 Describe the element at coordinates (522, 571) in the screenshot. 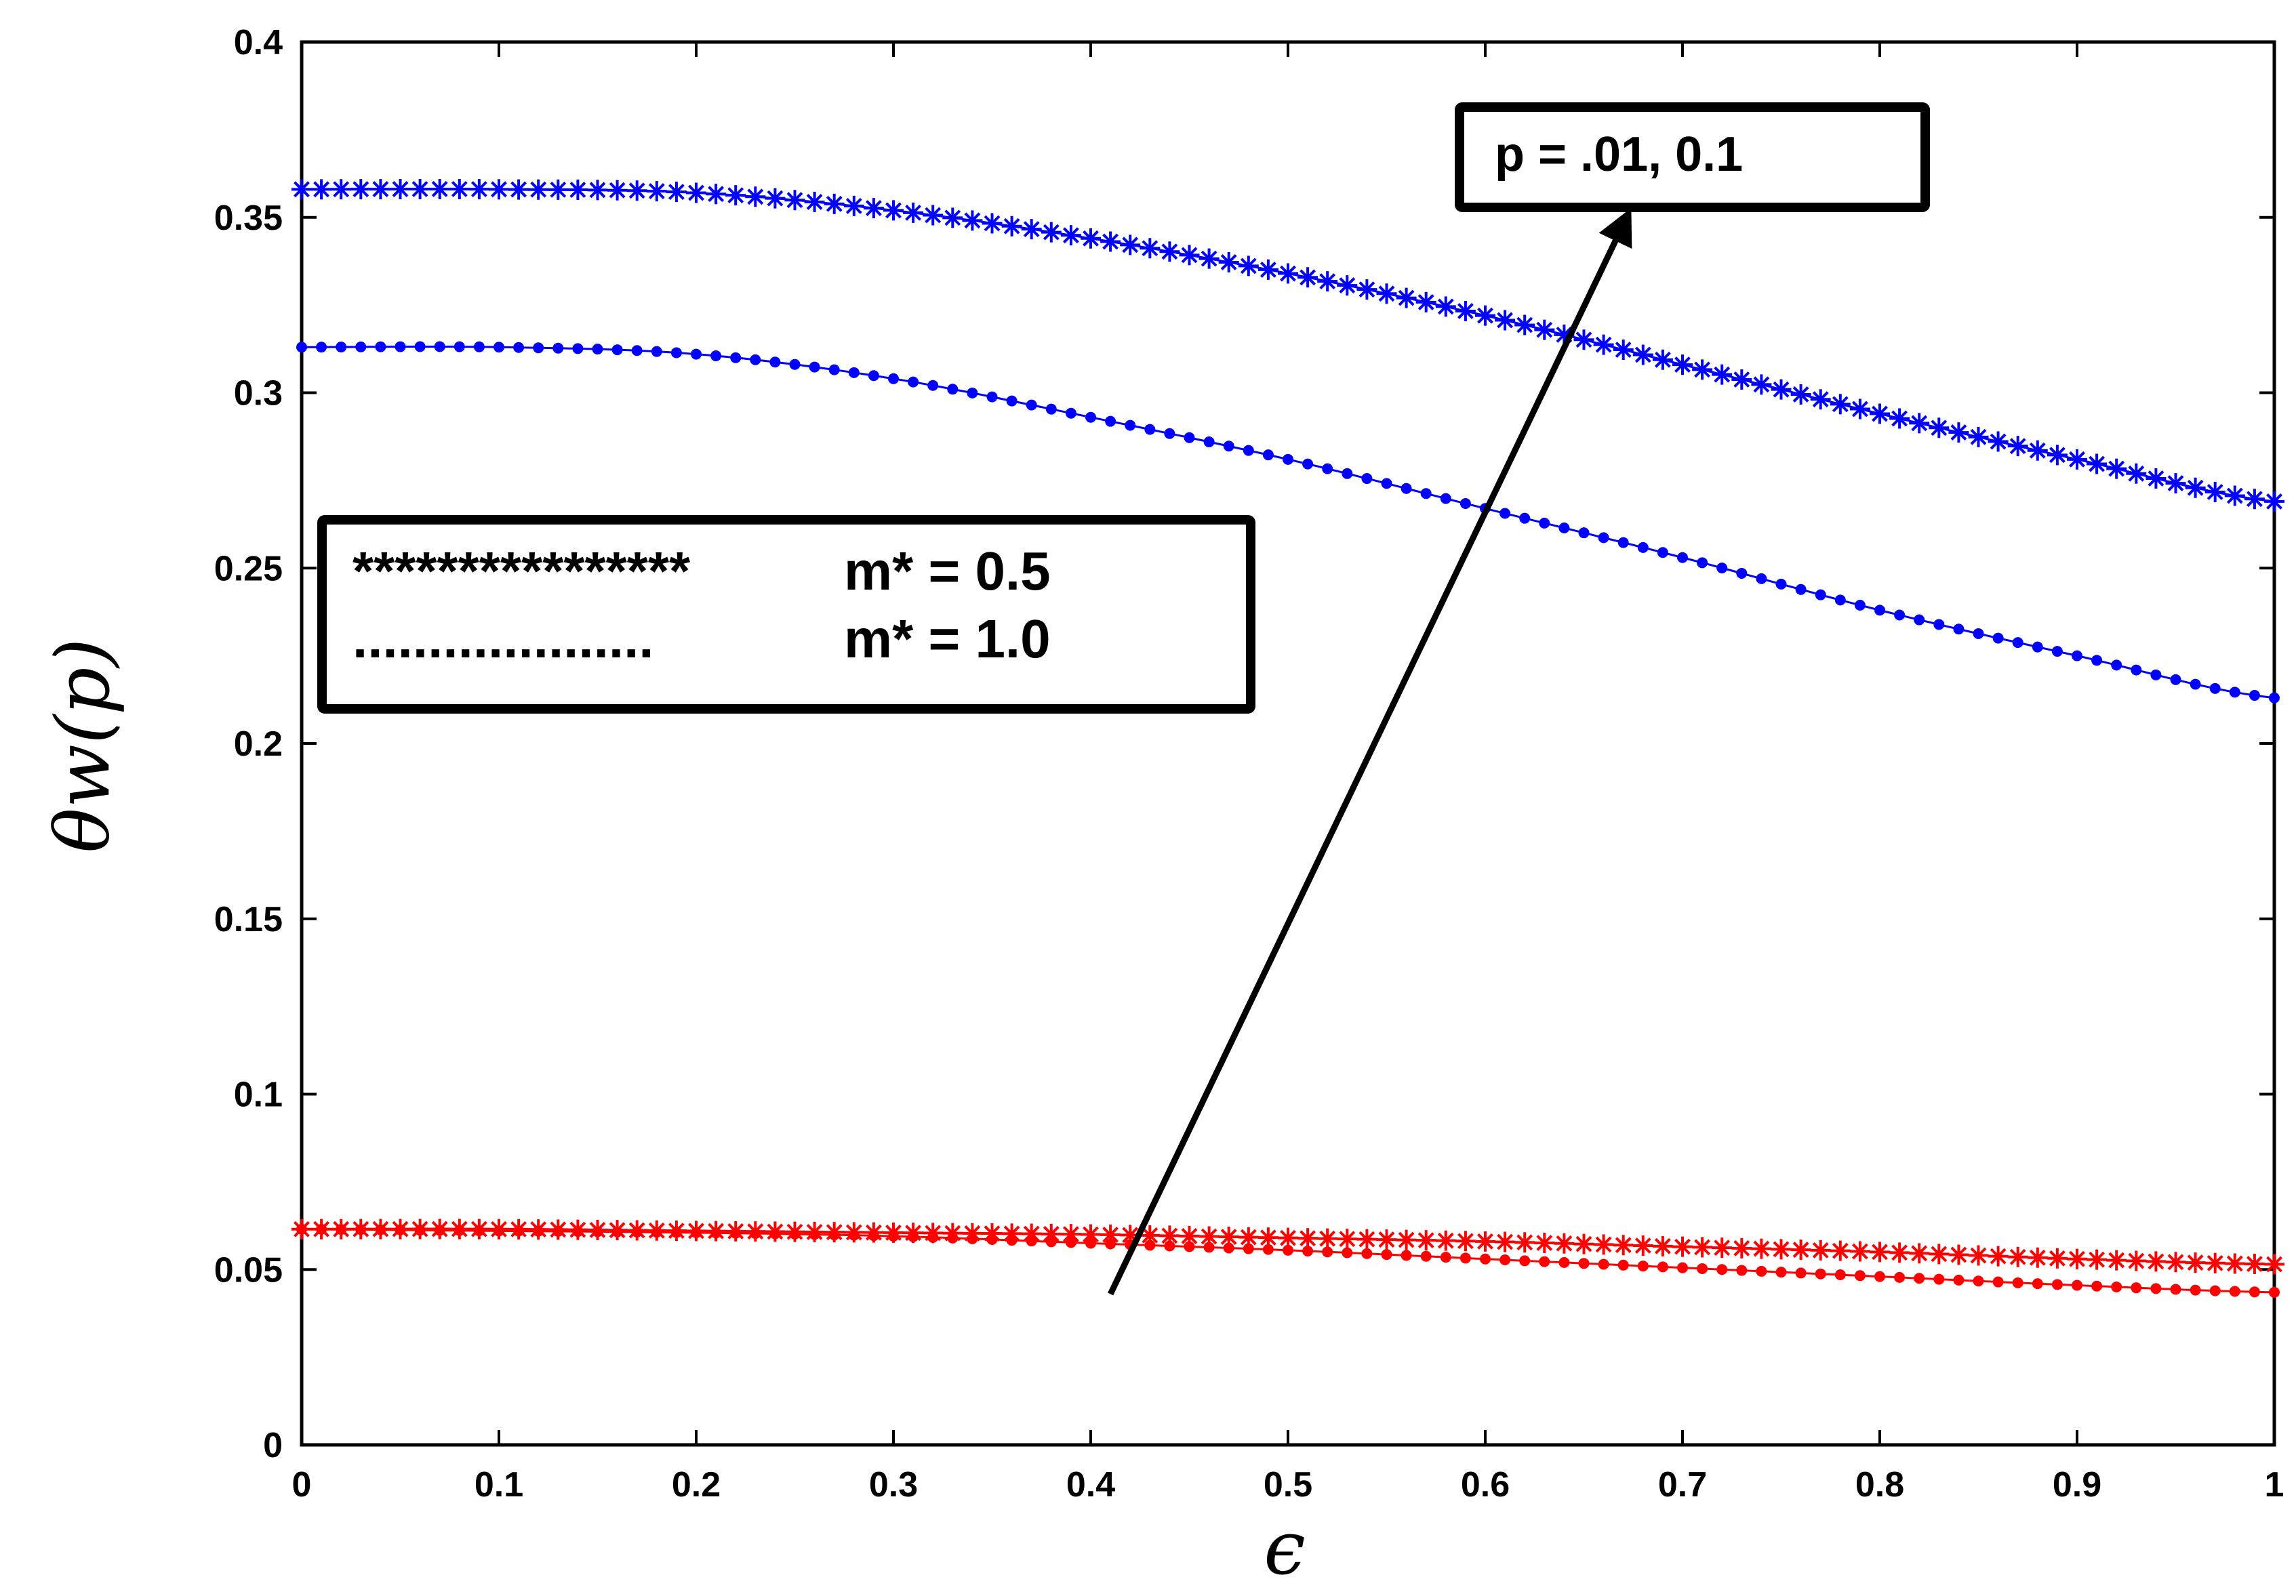

I see `legend-symbol-1: ****************` at that location.